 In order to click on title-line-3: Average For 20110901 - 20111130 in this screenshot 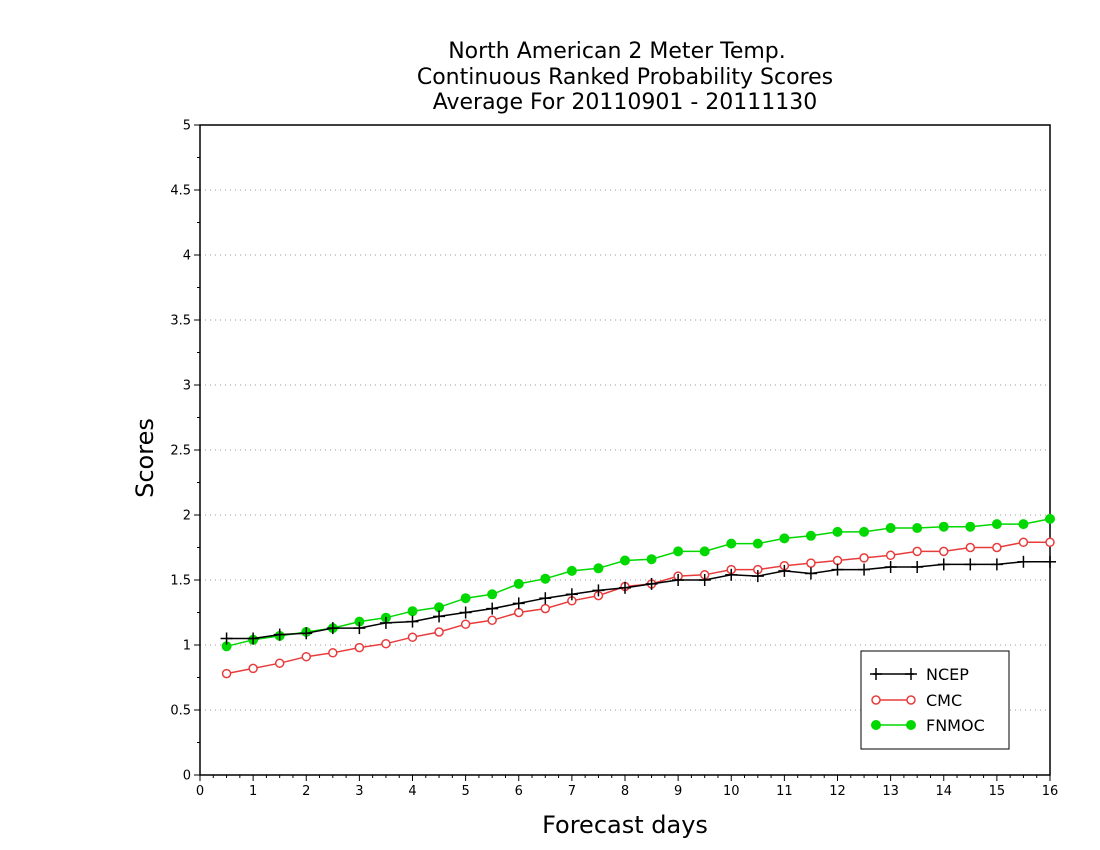, I will do `click(625, 102)`.